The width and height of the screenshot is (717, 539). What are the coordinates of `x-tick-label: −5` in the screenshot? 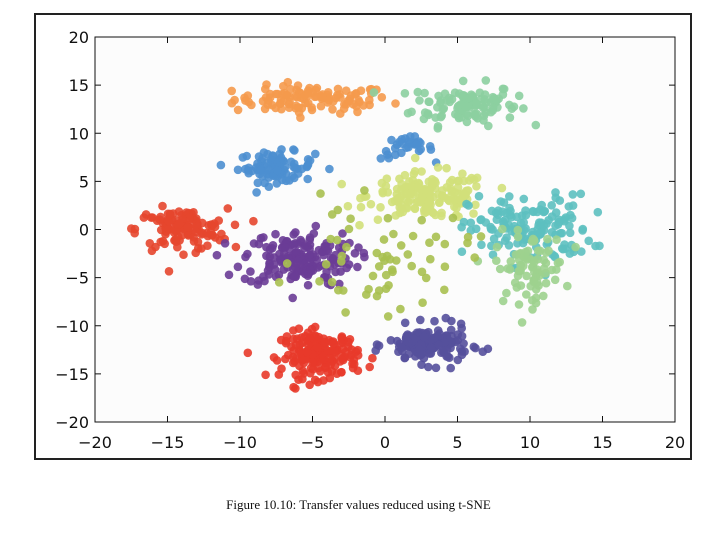 It's located at (313, 442).